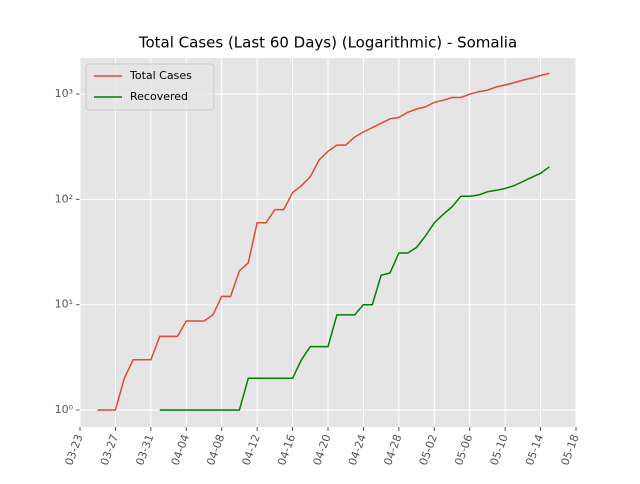 This screenshot has height=484, width=640. Describe the element at coordinates (150, 87) in the screenshot. I see `legend: Total Cases Recovered` at that location.